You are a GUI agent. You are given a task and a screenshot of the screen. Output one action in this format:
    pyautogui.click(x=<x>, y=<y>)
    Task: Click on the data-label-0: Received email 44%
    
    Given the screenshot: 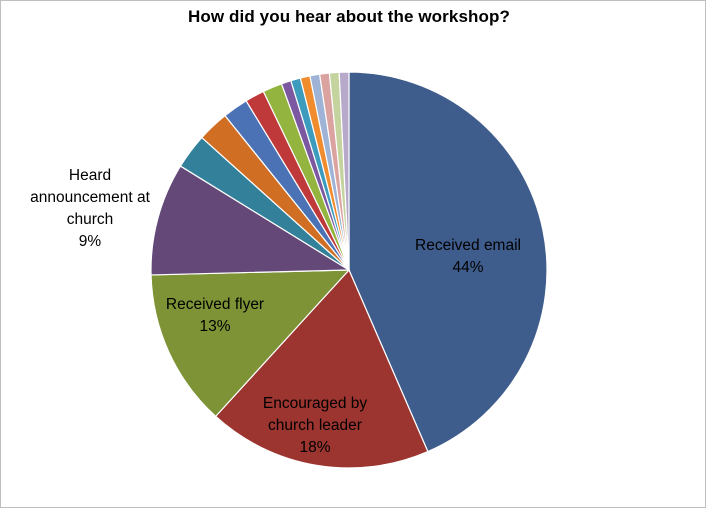 What is the action you would take?
    pyautogui.click(x=468, y=256)
    